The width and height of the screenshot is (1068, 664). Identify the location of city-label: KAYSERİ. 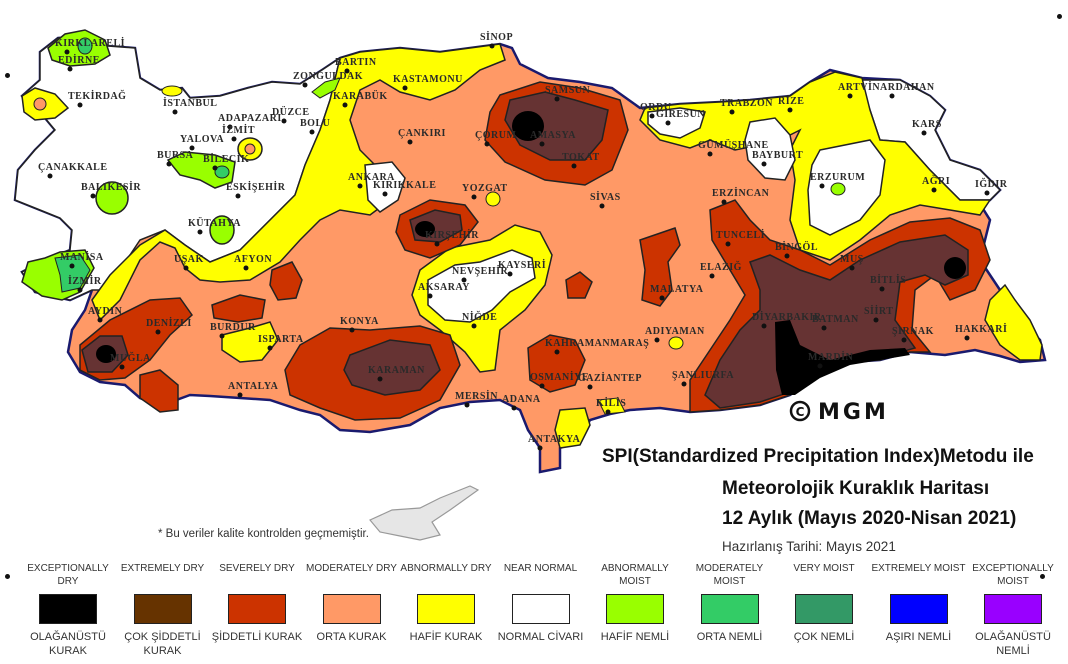
(522, 265).